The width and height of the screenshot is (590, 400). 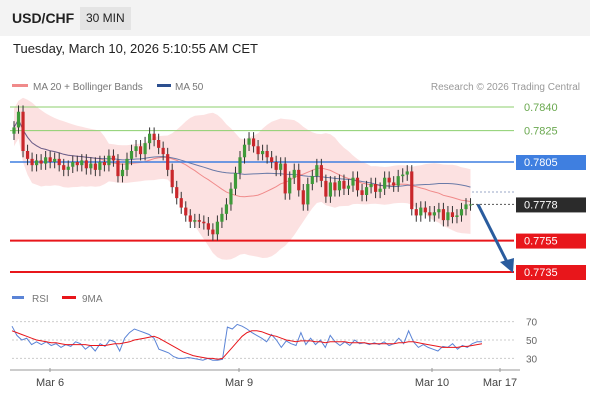 What do you see at coordinates (541, 132) in the screenshot?
I see `level-label-0.7825: 0.7825` at bounding box center [541, 132].